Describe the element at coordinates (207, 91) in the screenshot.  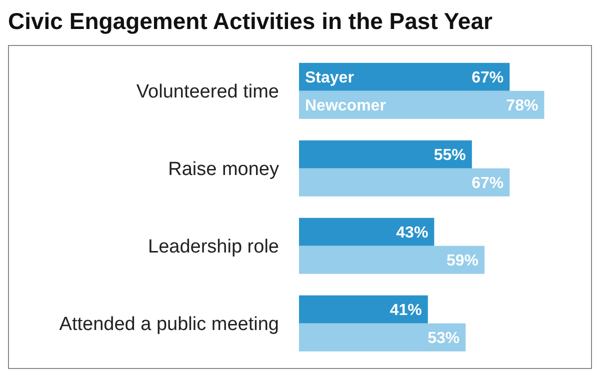
I see `y-tick-label: Volunteered time` at that location.